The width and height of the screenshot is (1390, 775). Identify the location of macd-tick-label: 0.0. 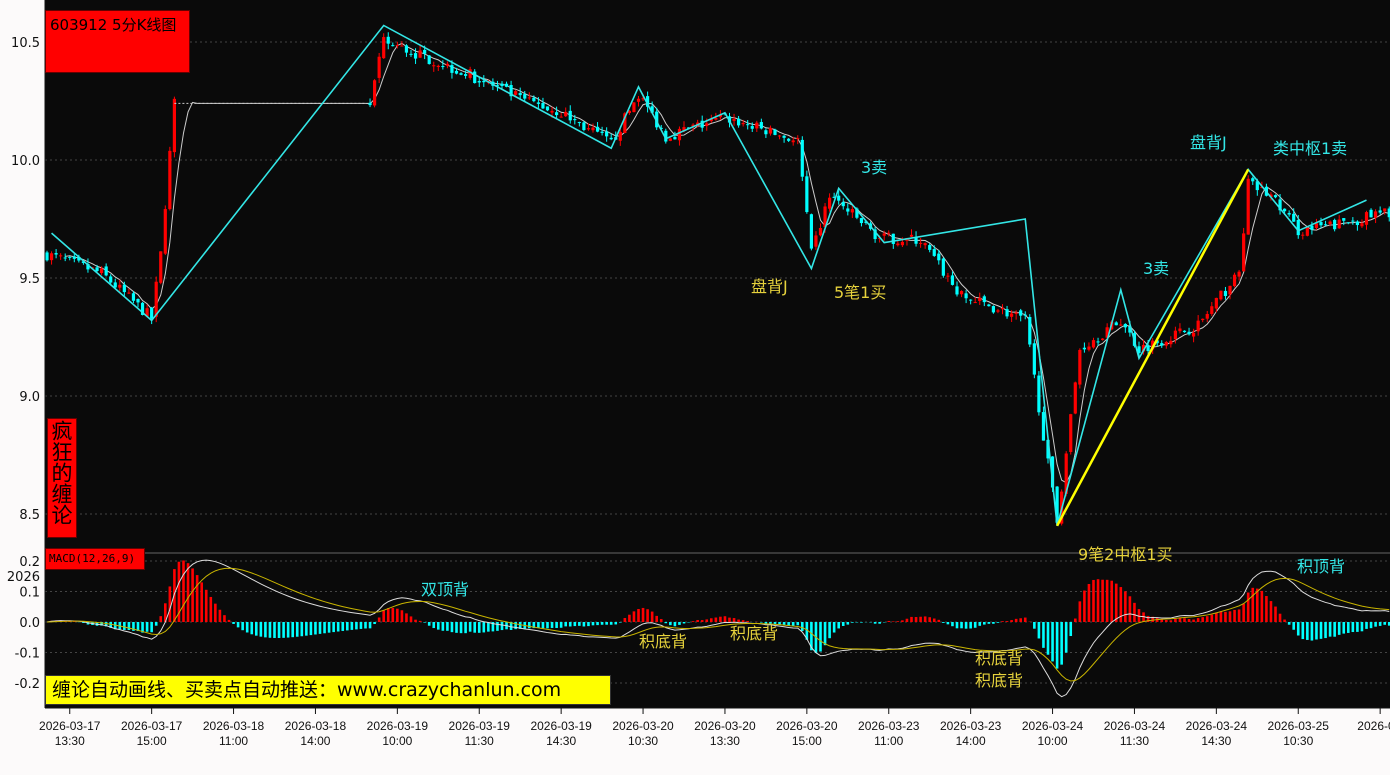
(29, 623).